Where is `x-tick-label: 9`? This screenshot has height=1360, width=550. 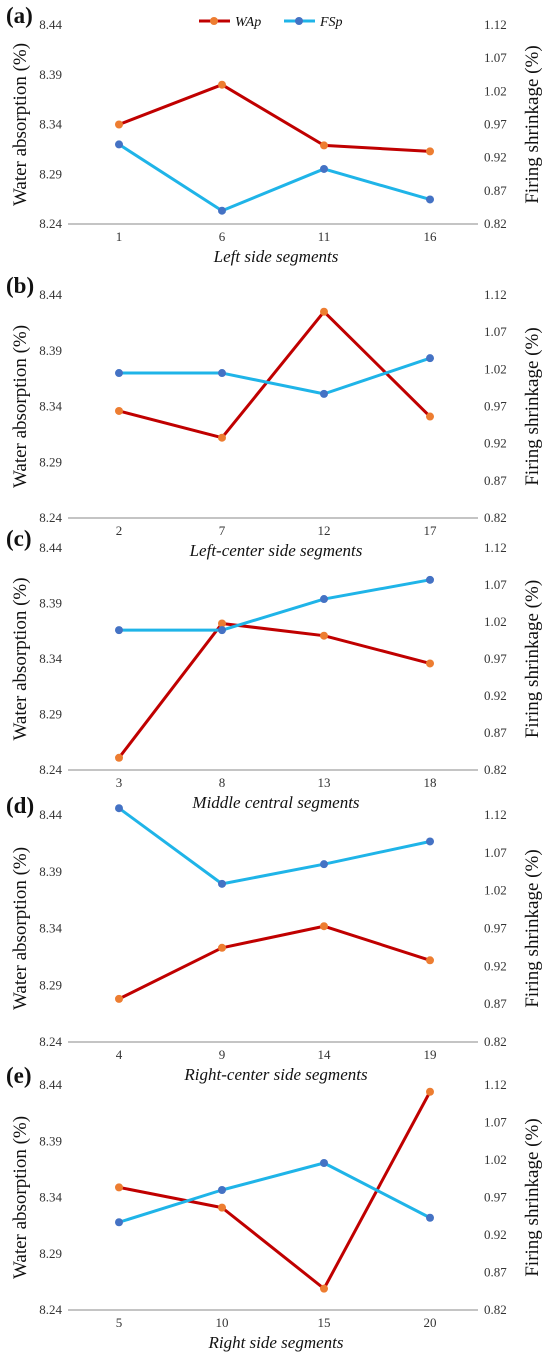 x-tick-label: 9 is located at coordinates (222, 1054).